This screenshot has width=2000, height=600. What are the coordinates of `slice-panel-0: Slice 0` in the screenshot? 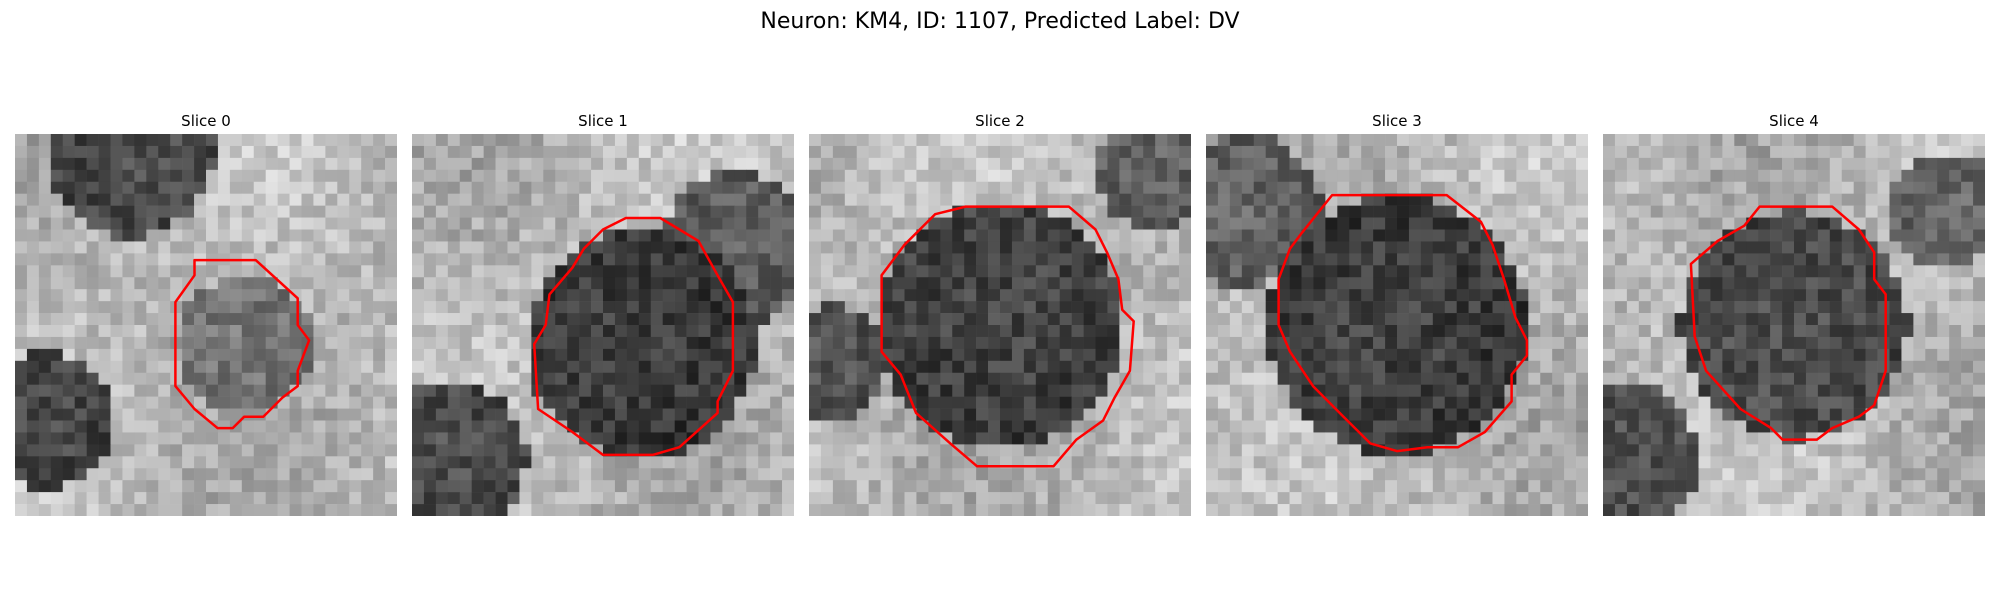 It's located at (206, 312).